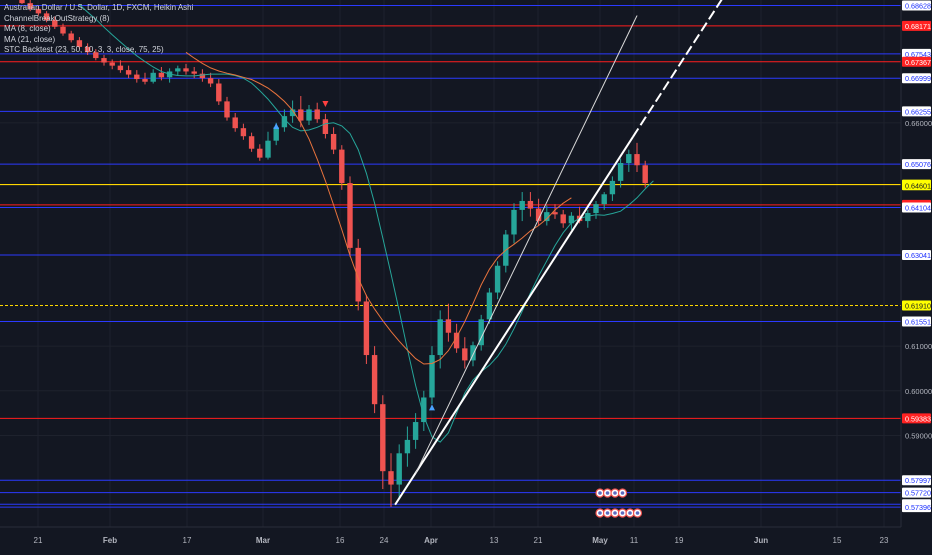  I want to click on time-tick-label: 19, so click(679, 540).